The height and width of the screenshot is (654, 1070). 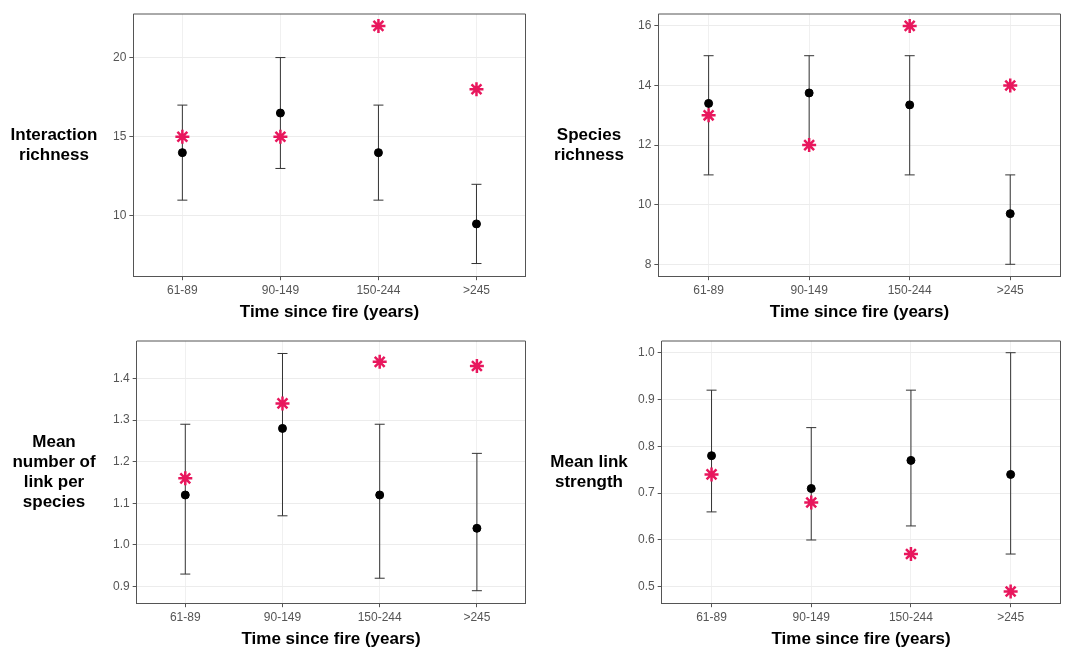 I want to click on y-tick-label: 20, so click(x=119, y=56).